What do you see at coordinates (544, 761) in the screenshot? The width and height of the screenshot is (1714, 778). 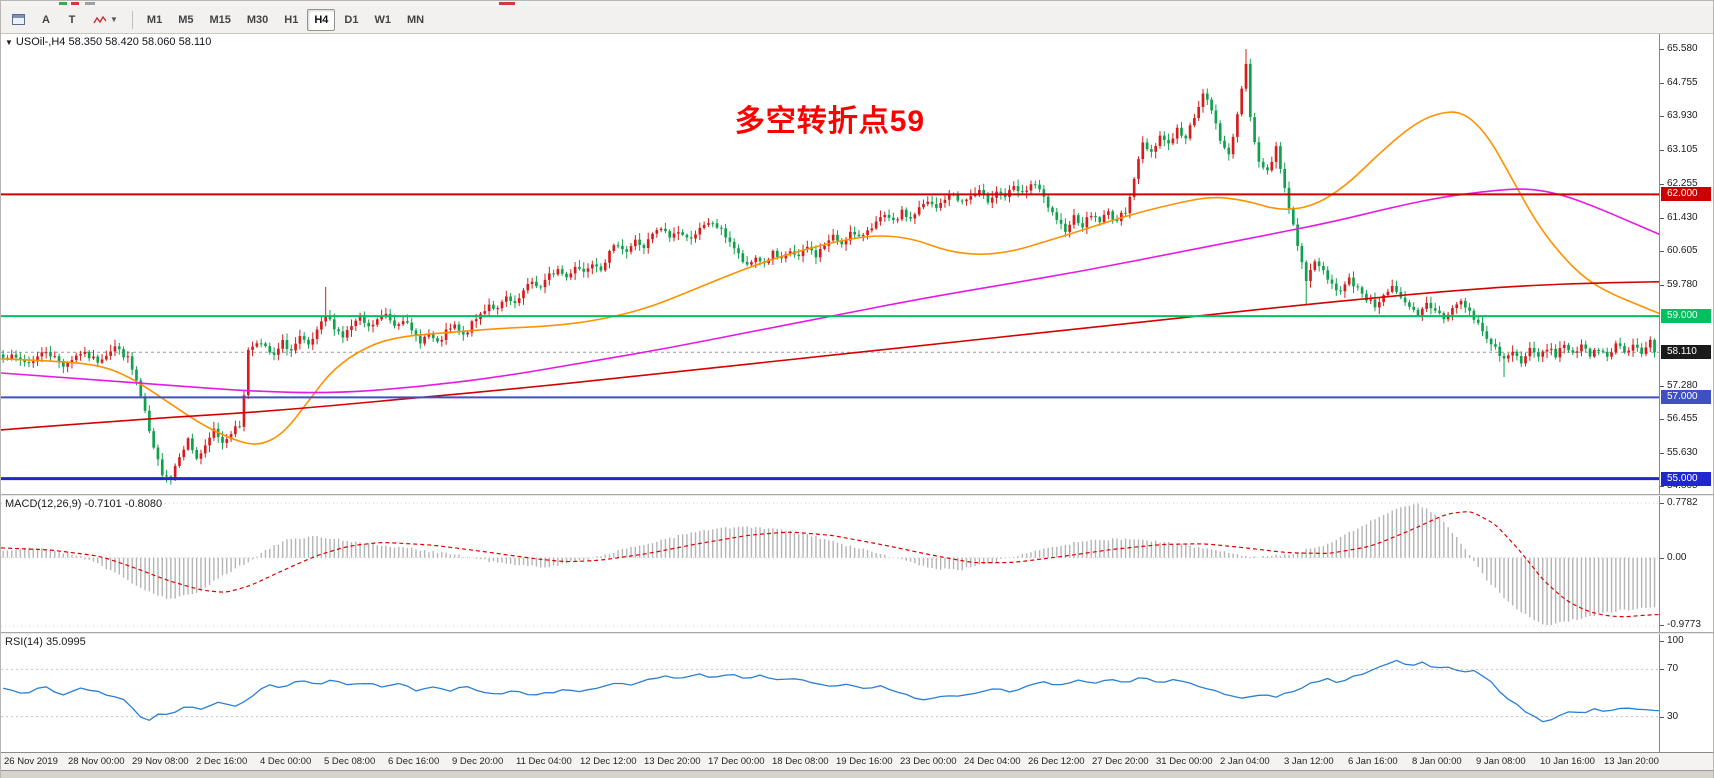 I see `time-label: 11 Dec 04:00` at bounding box center [544, 761].